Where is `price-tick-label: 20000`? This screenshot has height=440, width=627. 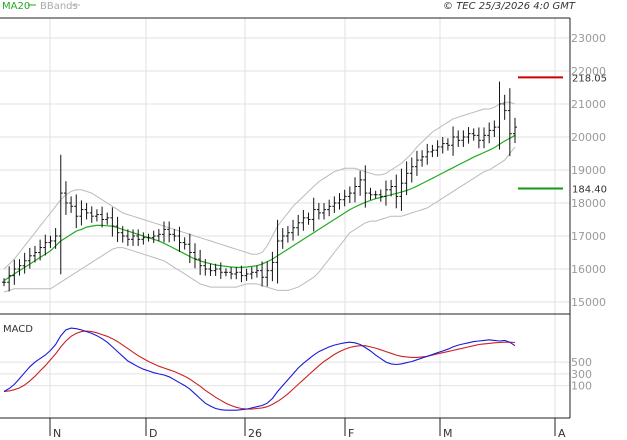
price-tick-label: 20000 is located at coordinates (588, 137).